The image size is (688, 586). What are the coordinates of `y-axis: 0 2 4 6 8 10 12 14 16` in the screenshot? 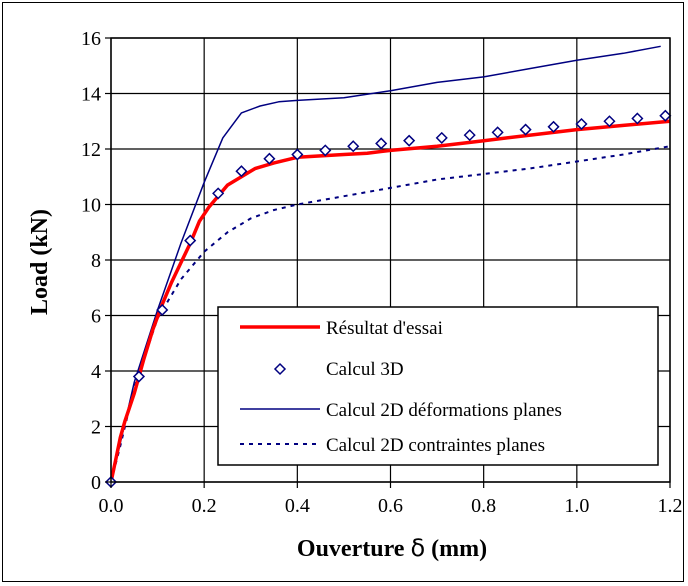 It's located at (96, 261).